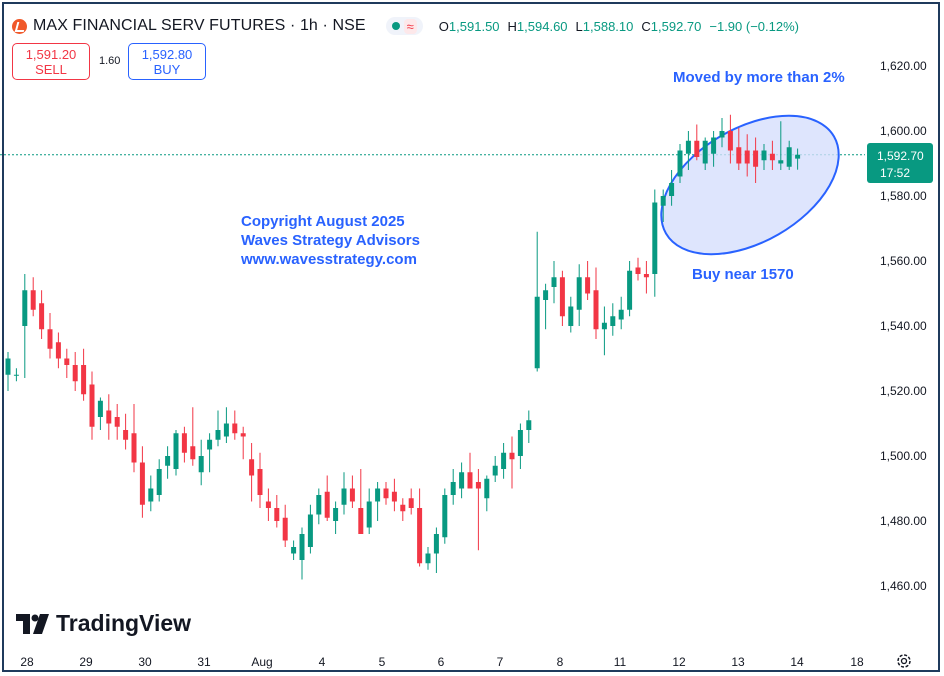 Image resolution: width=944 pixels, height=676 pixels. I want to click on settings-gear-icon, so click(904, 661).